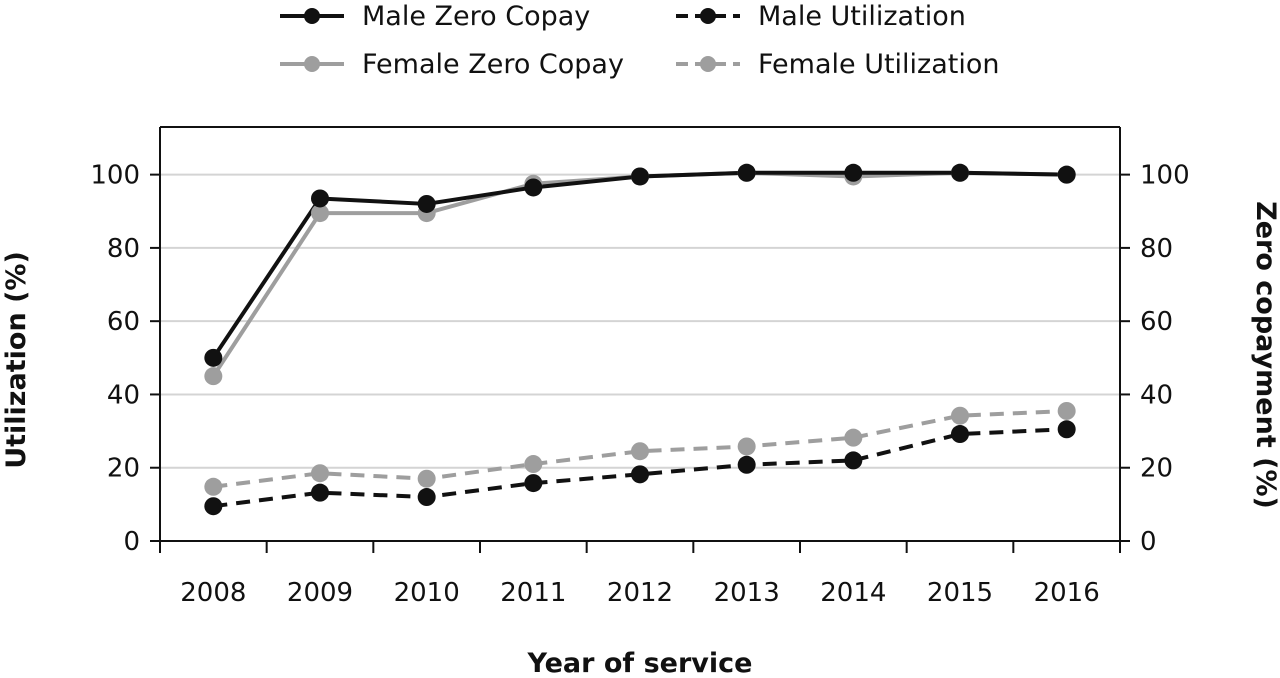  What do you see at coordinates (1156, 395) in the screenshot?
I see `y-tick-label-right: 40` at bounding box center [1156, 395].